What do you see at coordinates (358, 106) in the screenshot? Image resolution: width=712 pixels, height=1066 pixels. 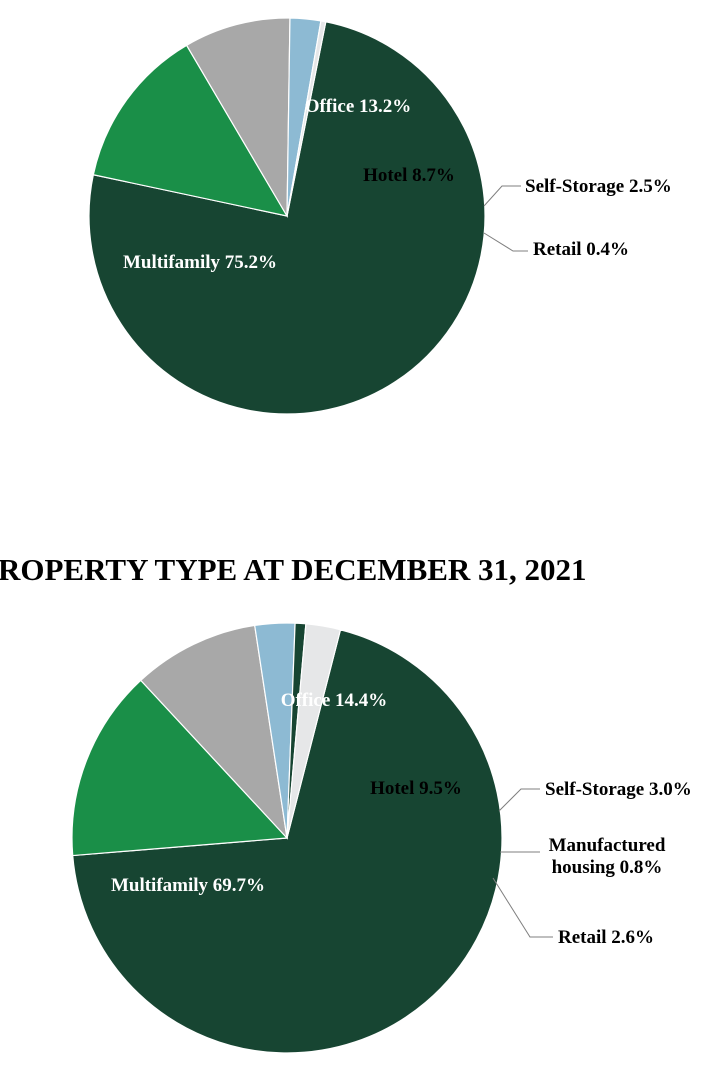 I see `pie1-label-office: Office 13.2%` at bounding box center [358, 106].